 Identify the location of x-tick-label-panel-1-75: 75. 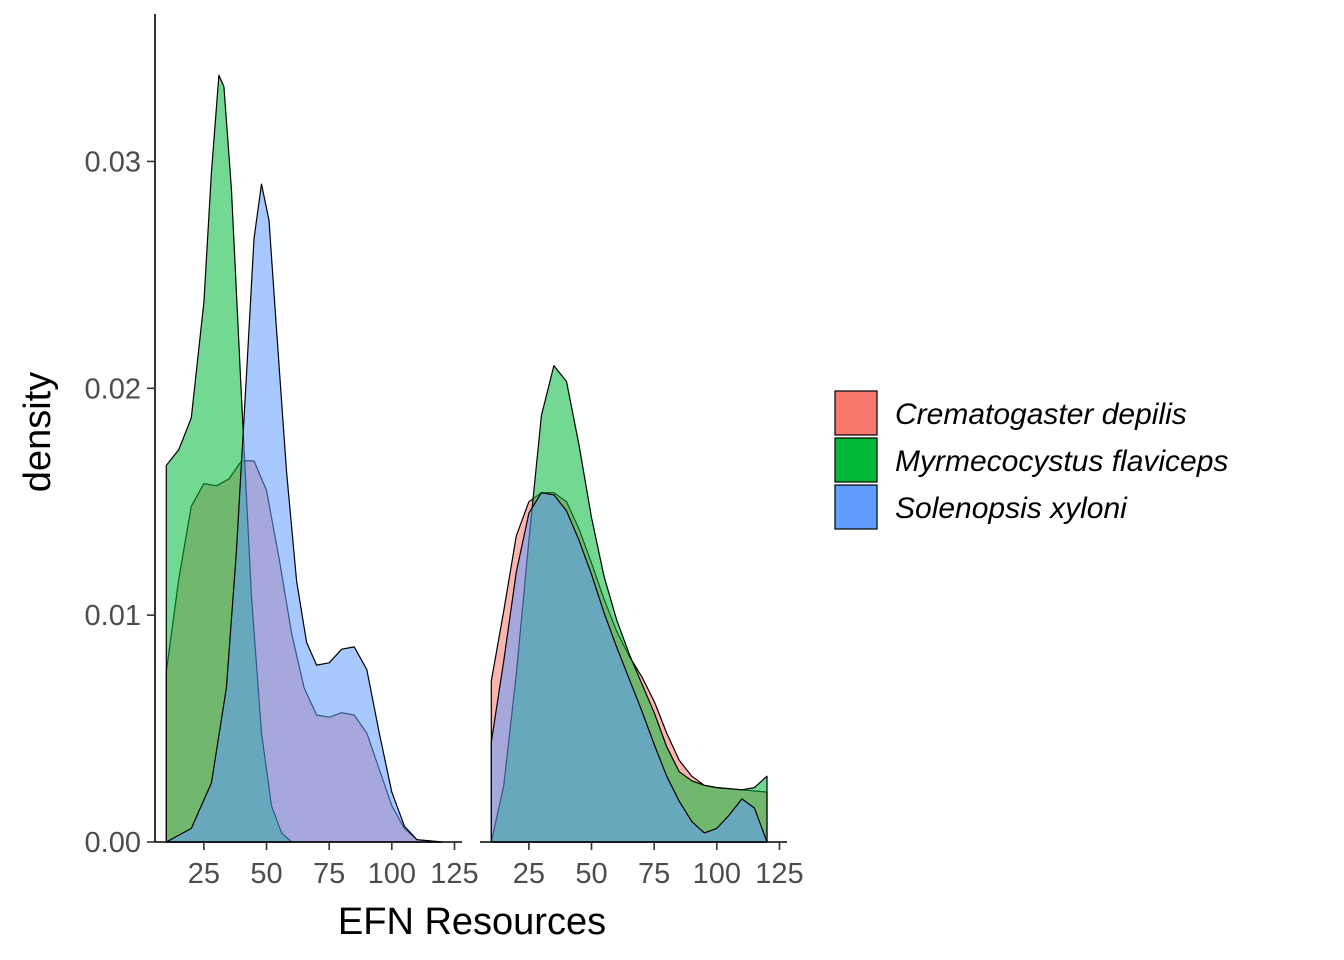
(329, 874).